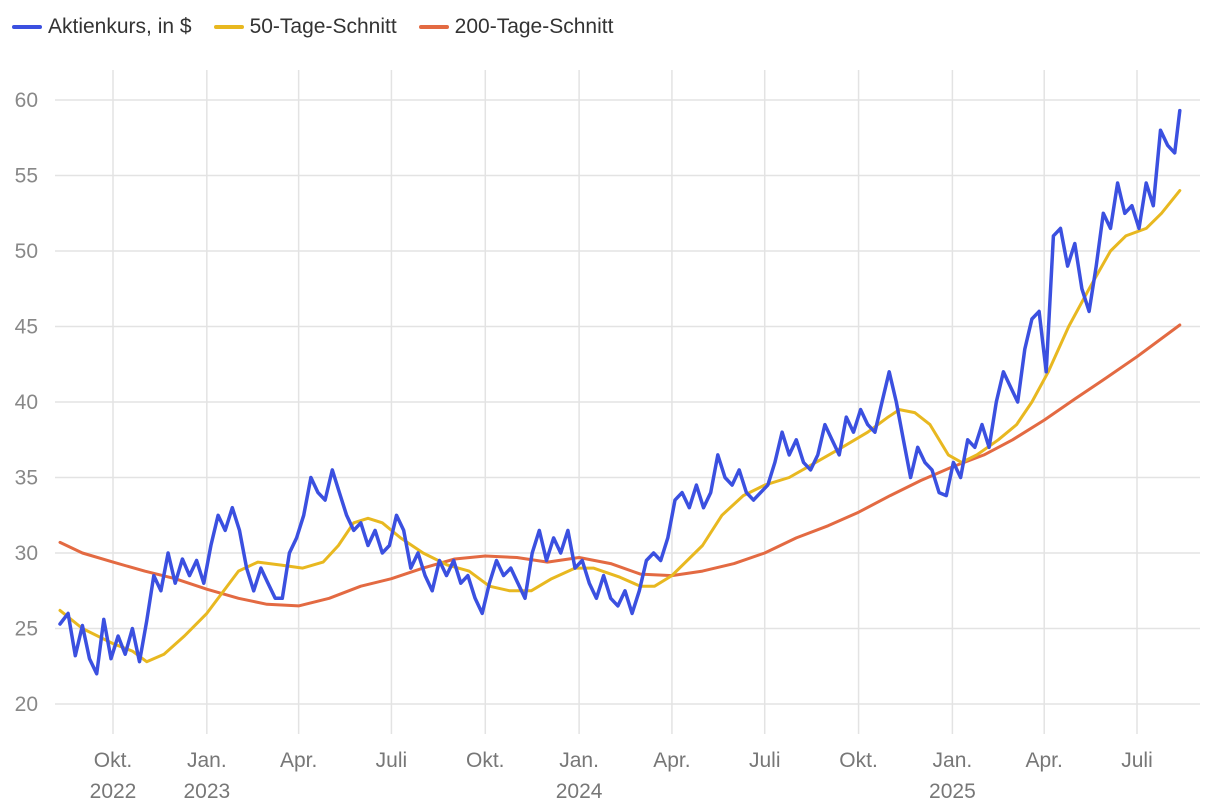 Image resolution: width=1220 pixels, height=810 pixels. I want to click on y-tick-label: 20, so click(26, 704).